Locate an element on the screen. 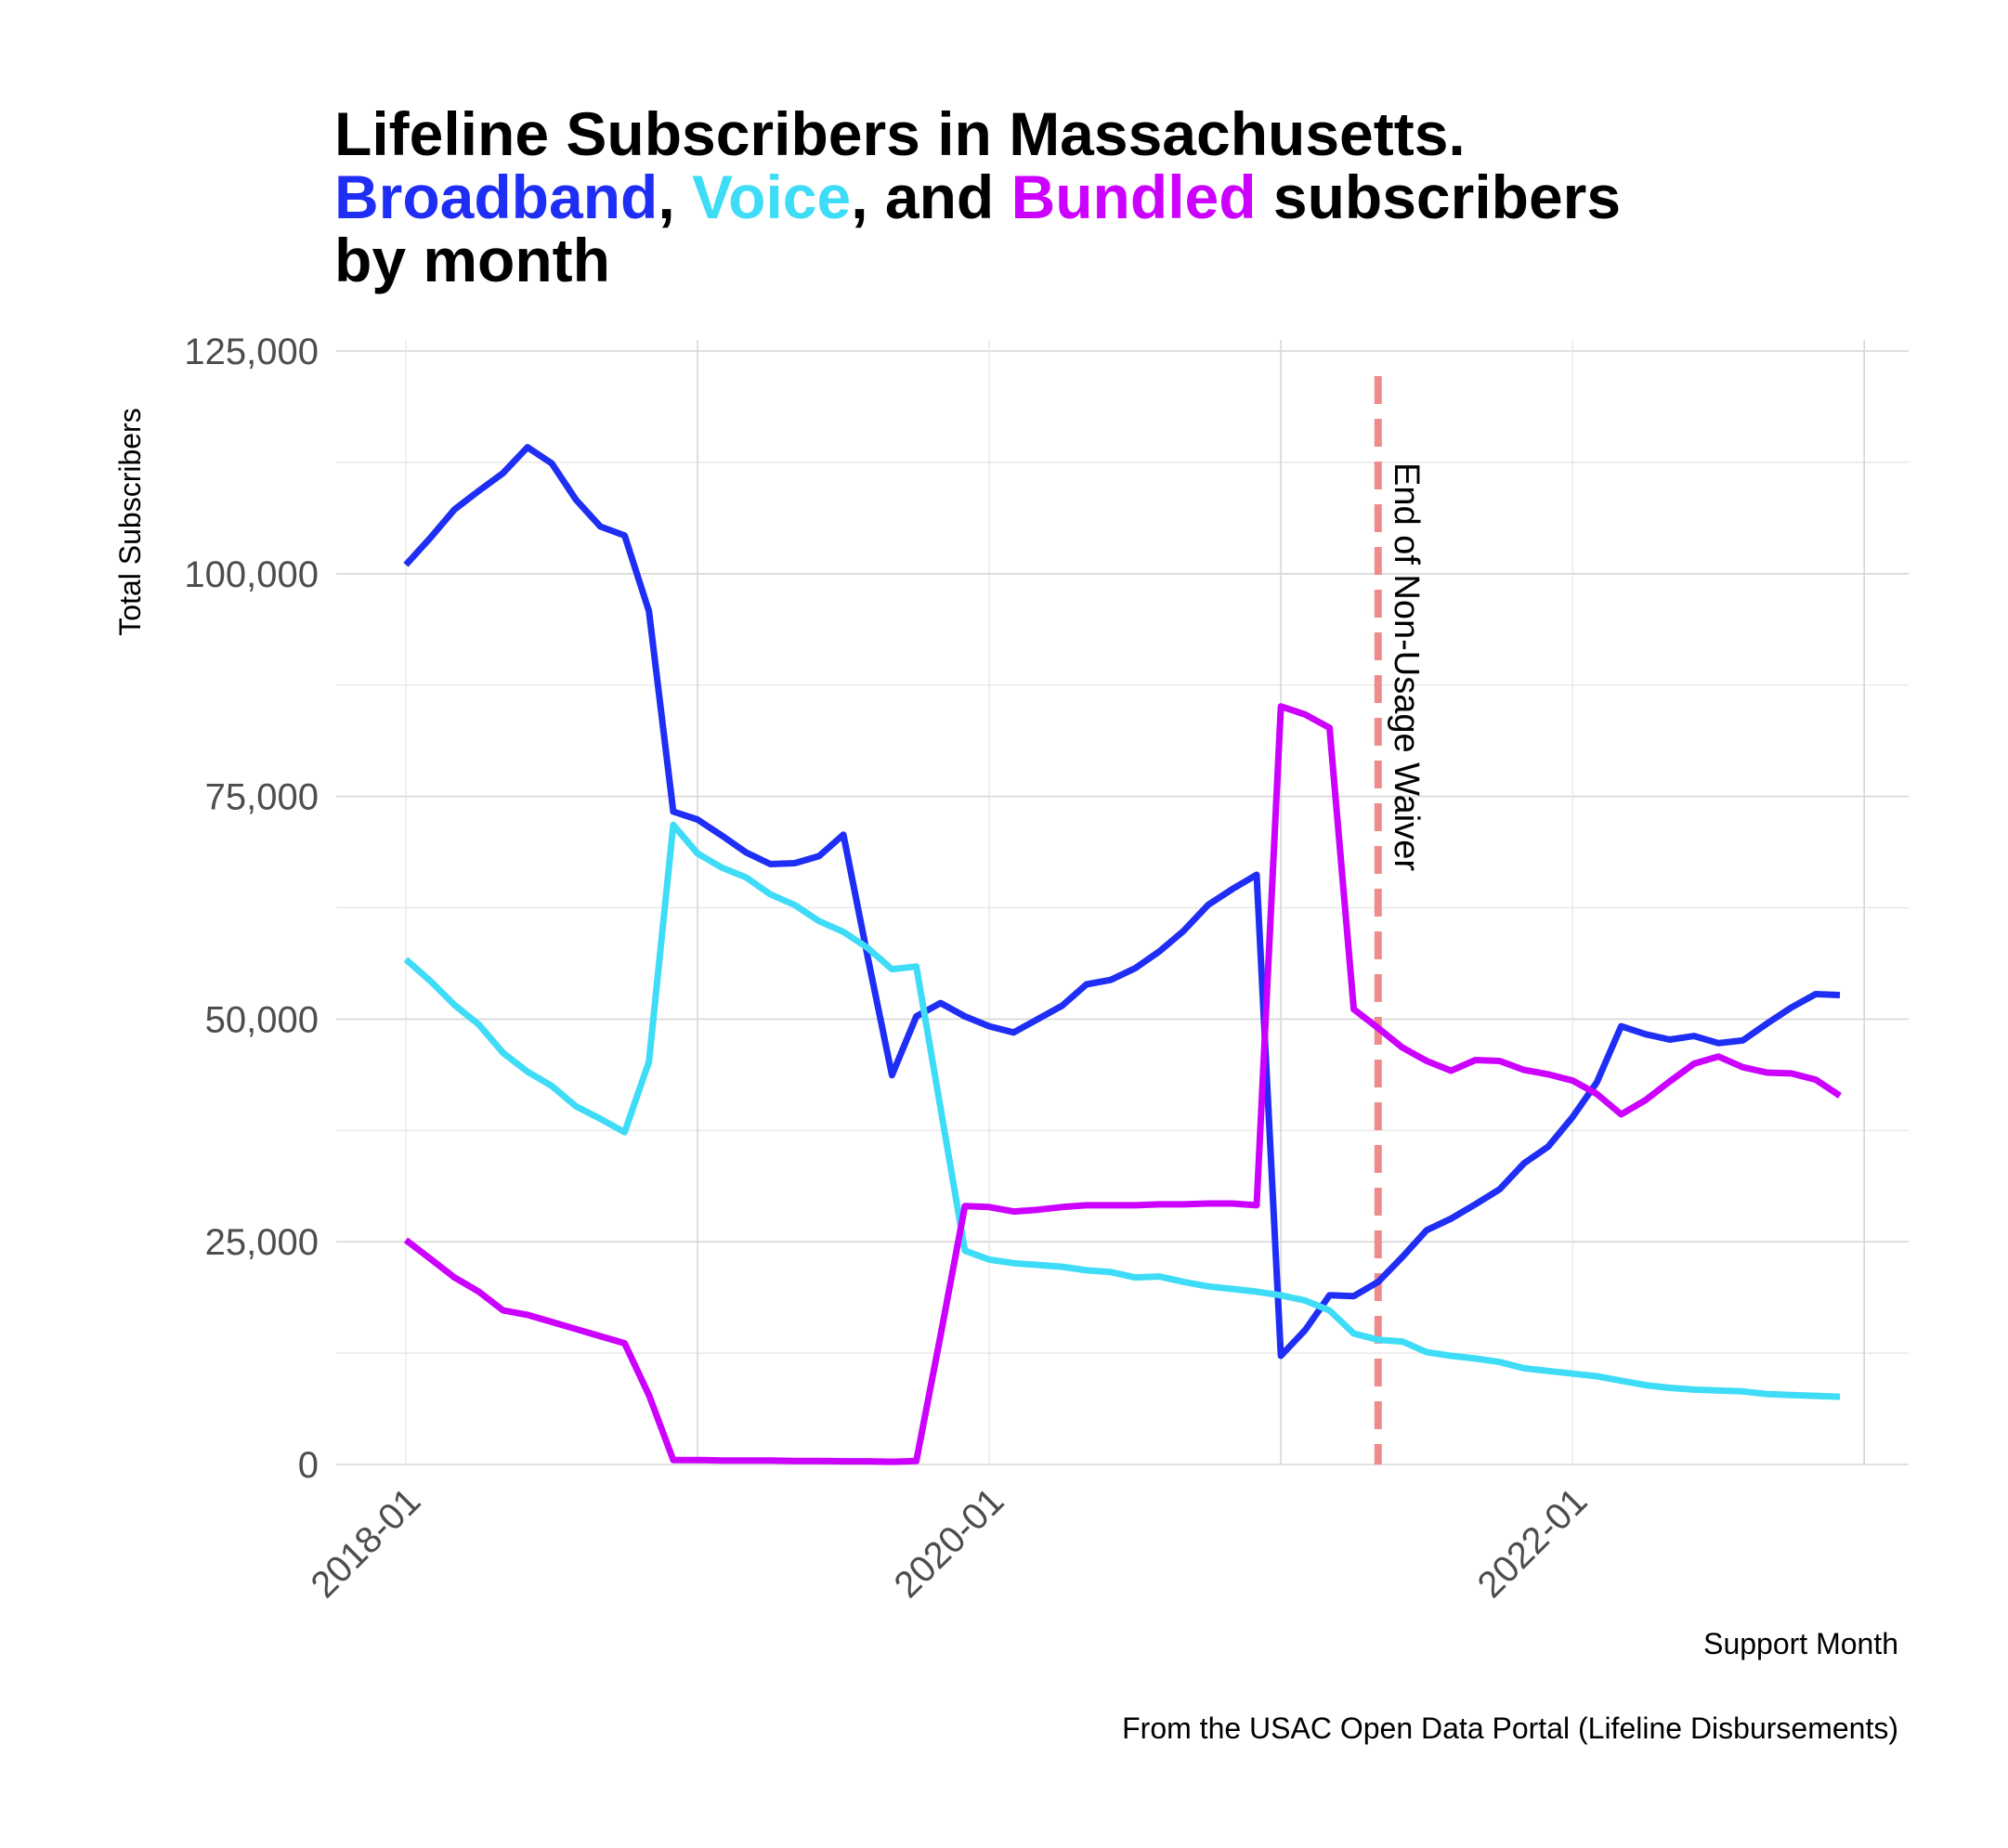 The width and height of the screenshot is (2008, 1848). y-axis-ticks: 0 25,000 50,000 75,000 100,000 125,000 is located at coordinates (251, 909).